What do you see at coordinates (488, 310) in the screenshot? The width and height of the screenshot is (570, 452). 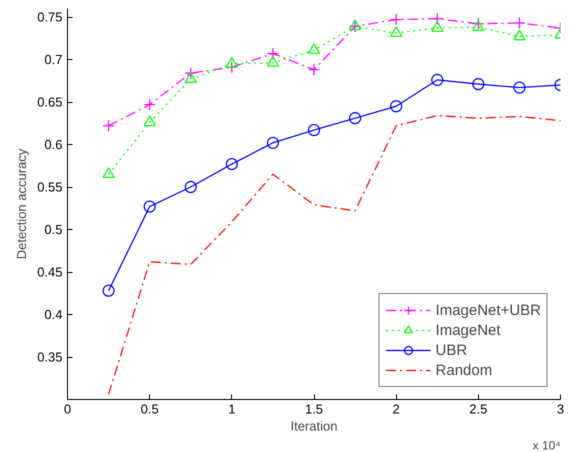 I see `legend-label: ImageNet+UBR` at bounding box center [488, 310].